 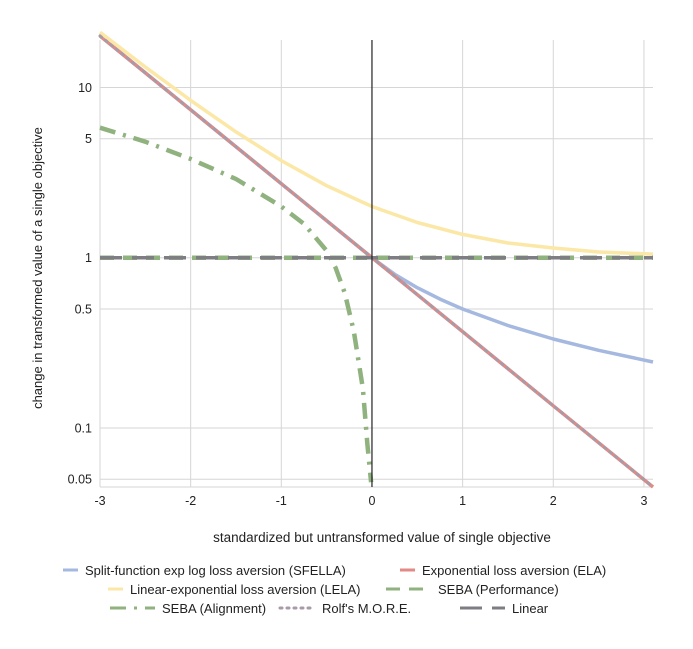 I want to click on legend-label: Linear, so click(x=530, y=608).